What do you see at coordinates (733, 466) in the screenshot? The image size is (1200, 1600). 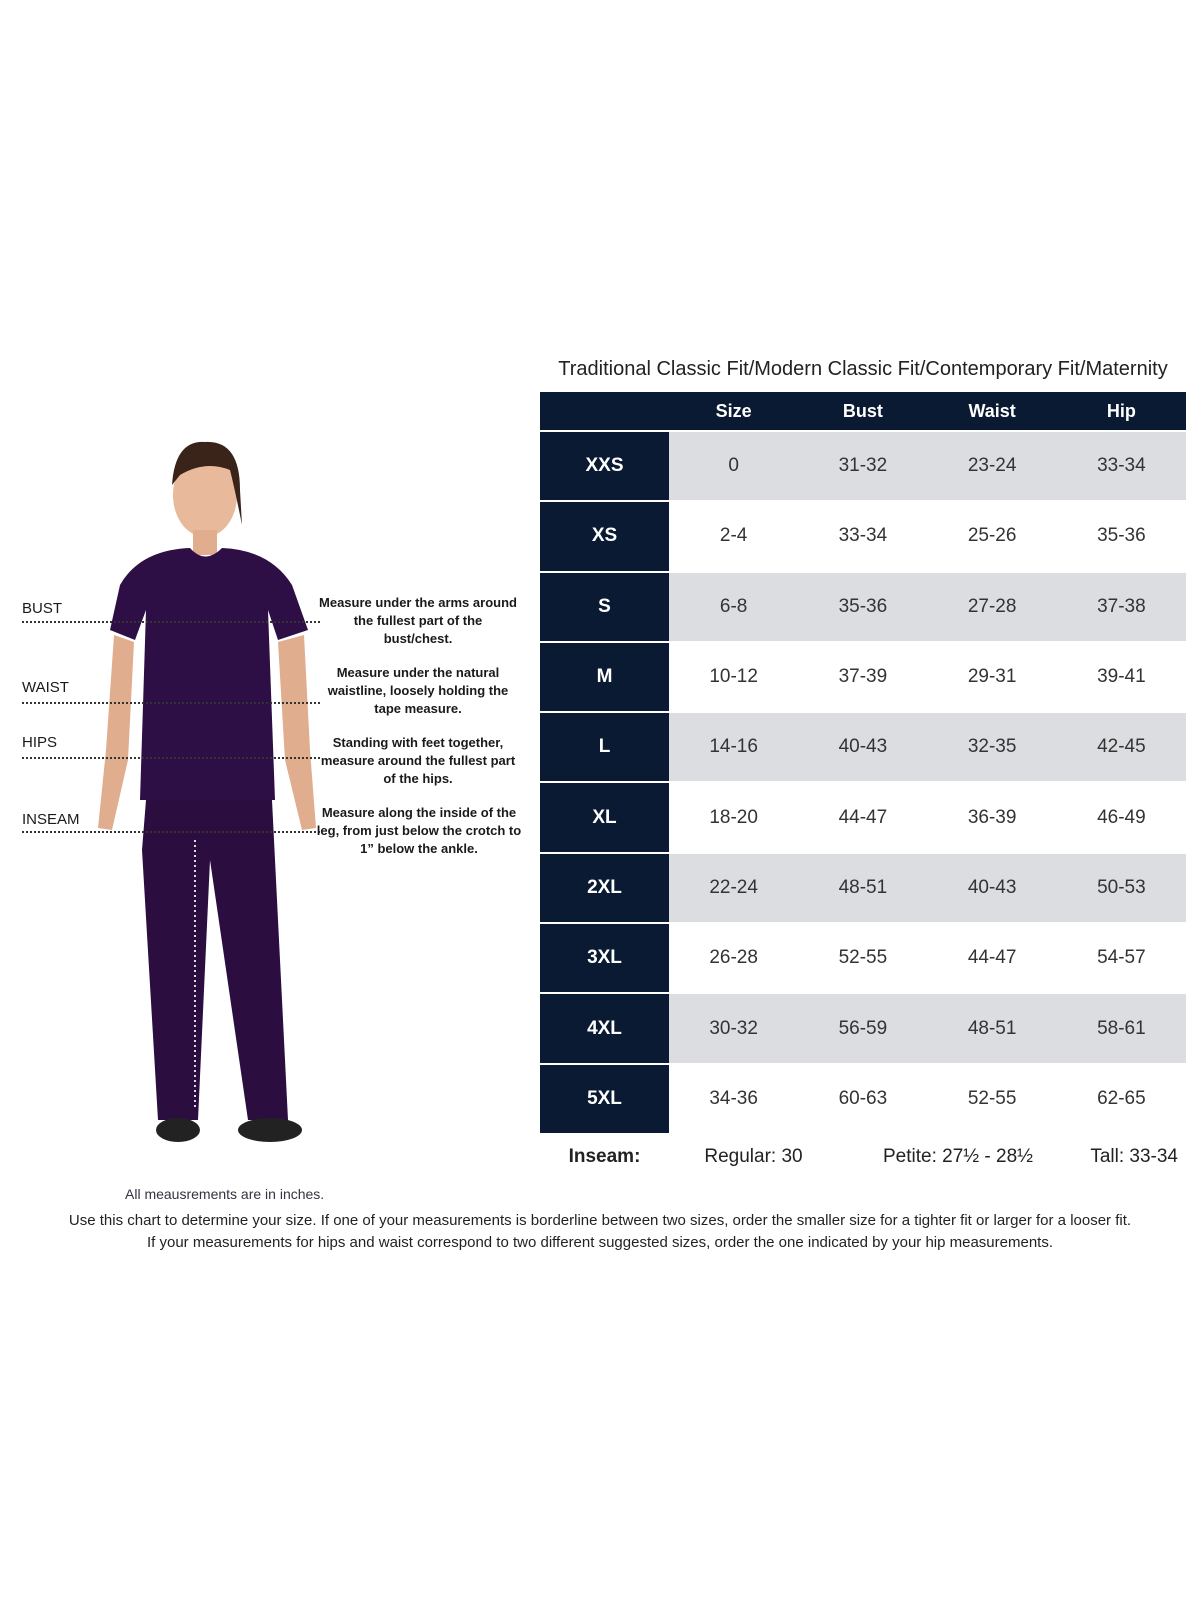 I see `size-cell: 0` at bounding box center [733, 466].